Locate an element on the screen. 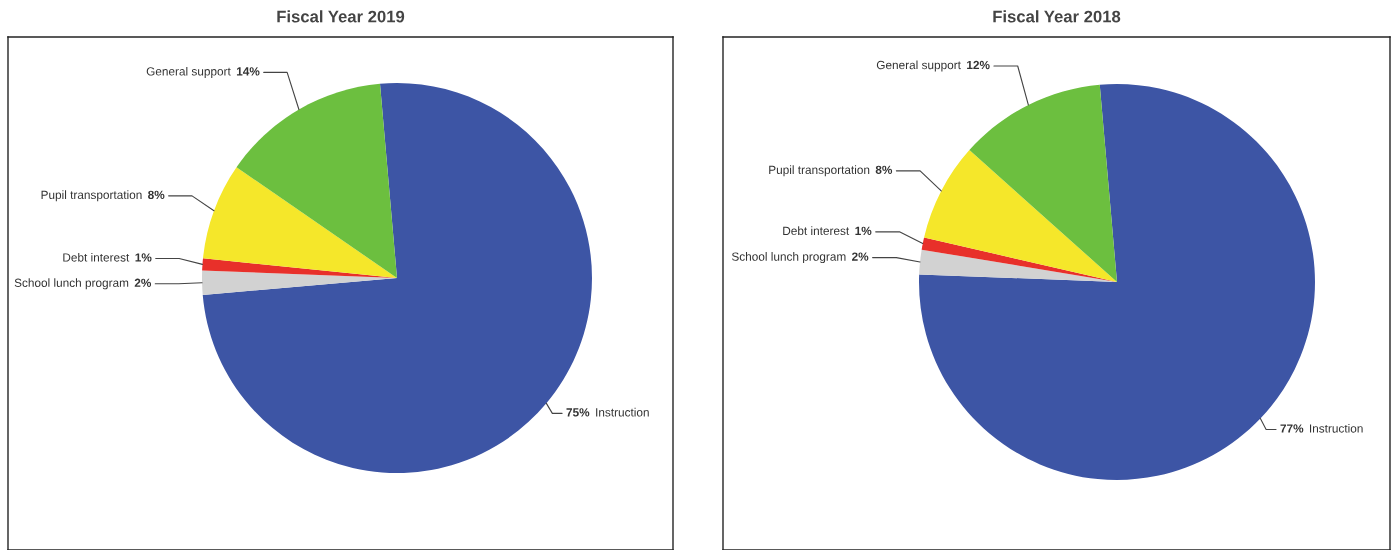 Image resolution: width=1396 pixels, height=550 pixels. chart-title: Fiscal Year 2019 is located at coordinates (341, 16).